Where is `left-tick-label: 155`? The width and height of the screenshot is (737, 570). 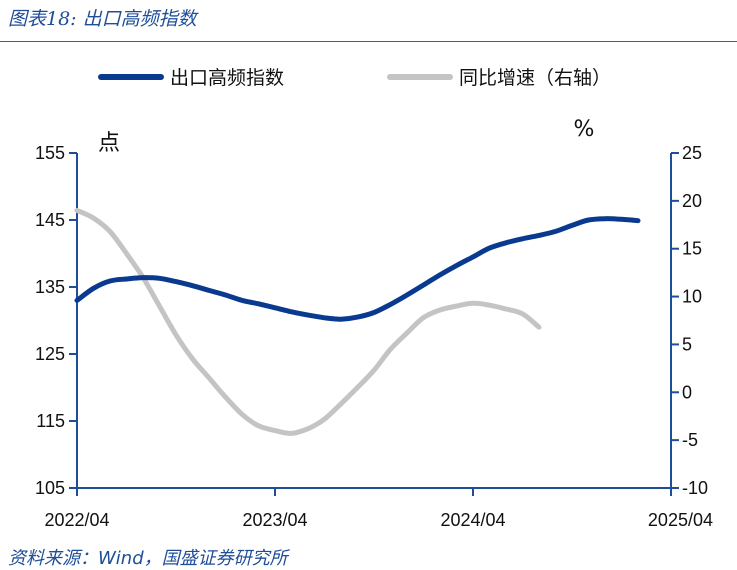 left-tick-label: 155 is located at coordinates (50, 153).